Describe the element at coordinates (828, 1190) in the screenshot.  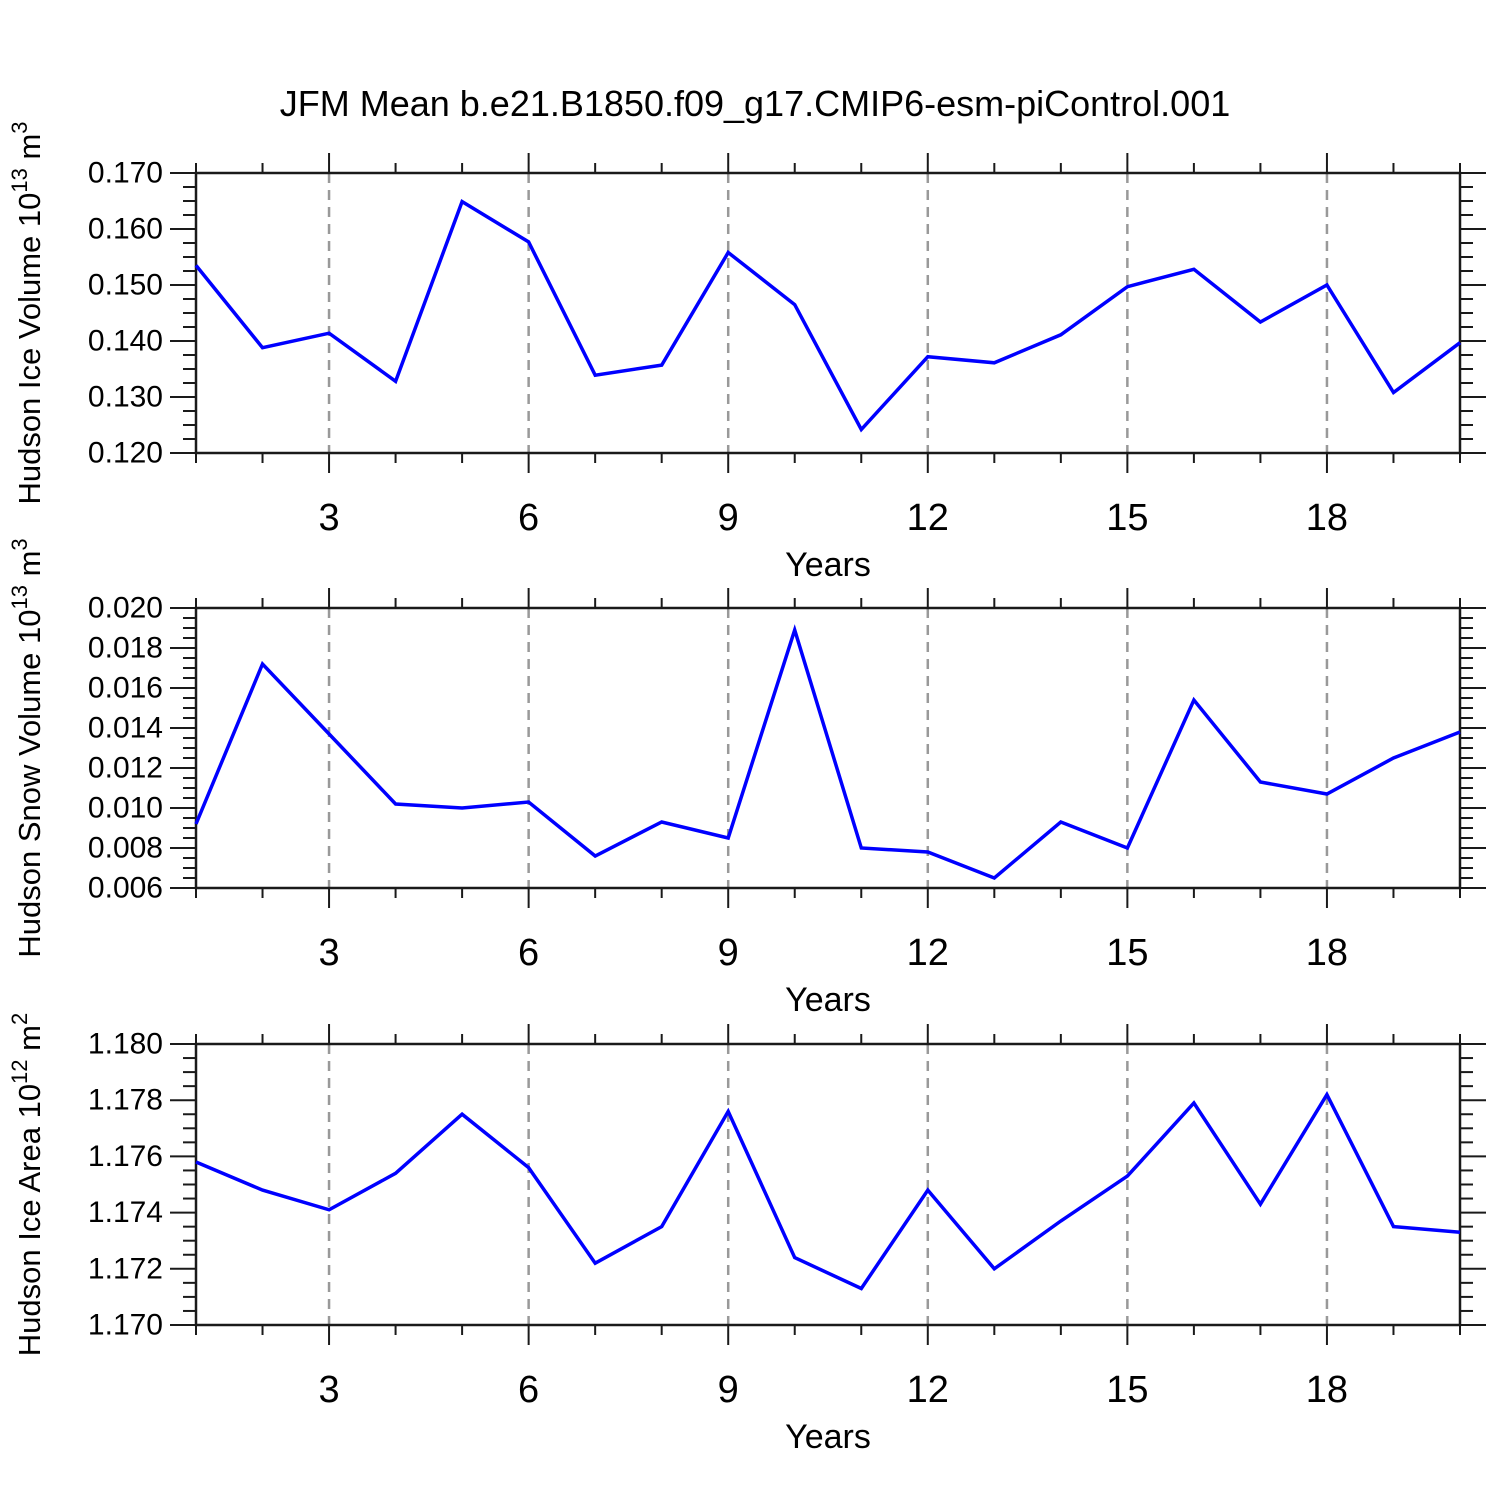
I see `line-series-hudson-ice-area` at that location.